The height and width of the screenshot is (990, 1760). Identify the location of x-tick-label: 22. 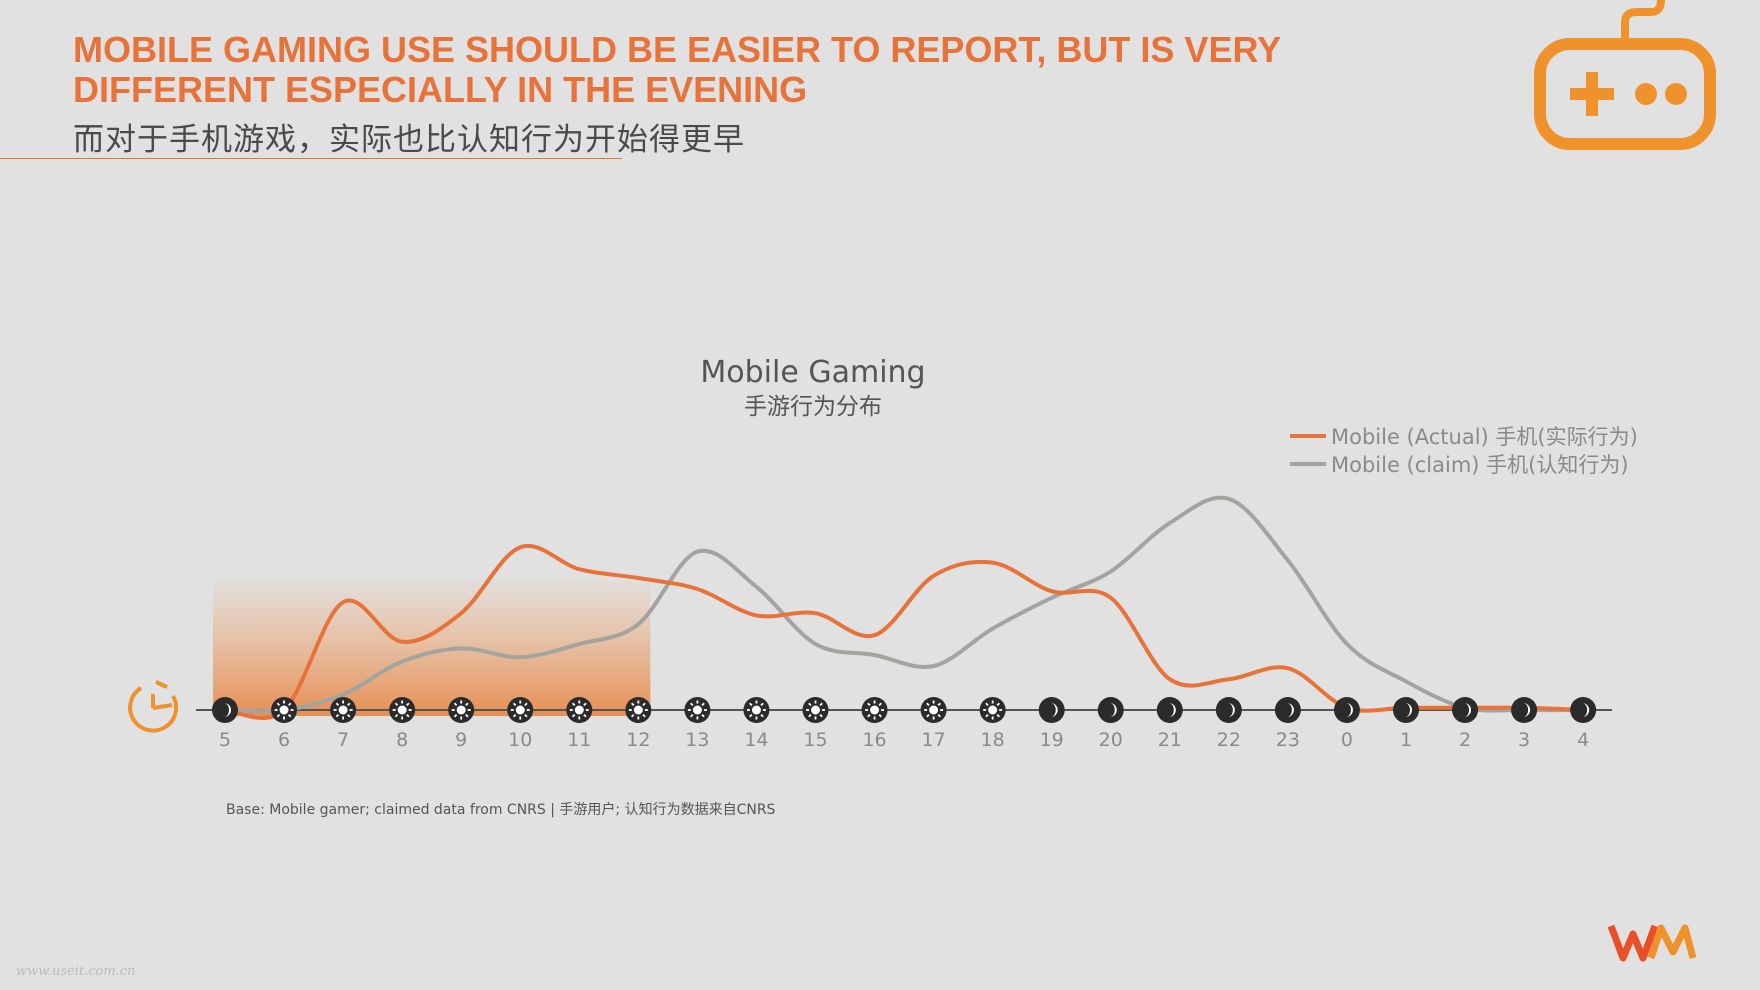
(1229, 740).